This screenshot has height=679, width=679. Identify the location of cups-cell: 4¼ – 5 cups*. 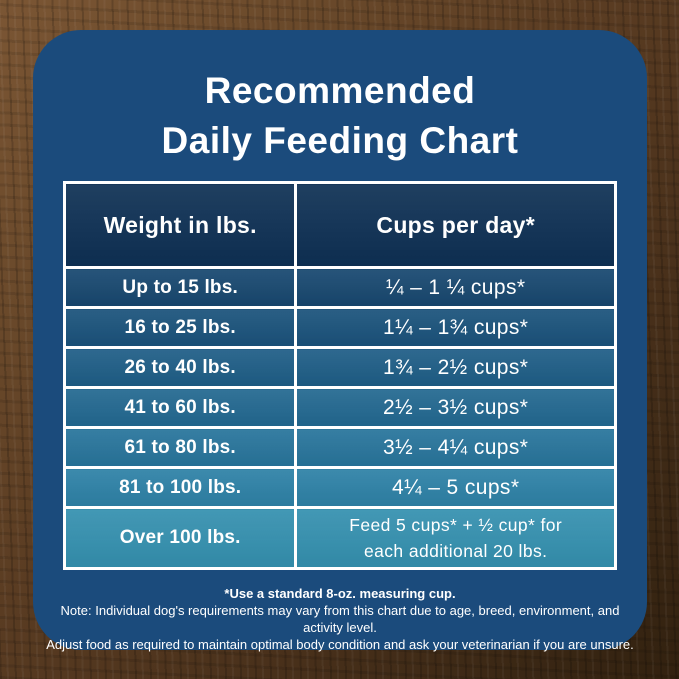
(455, 487).